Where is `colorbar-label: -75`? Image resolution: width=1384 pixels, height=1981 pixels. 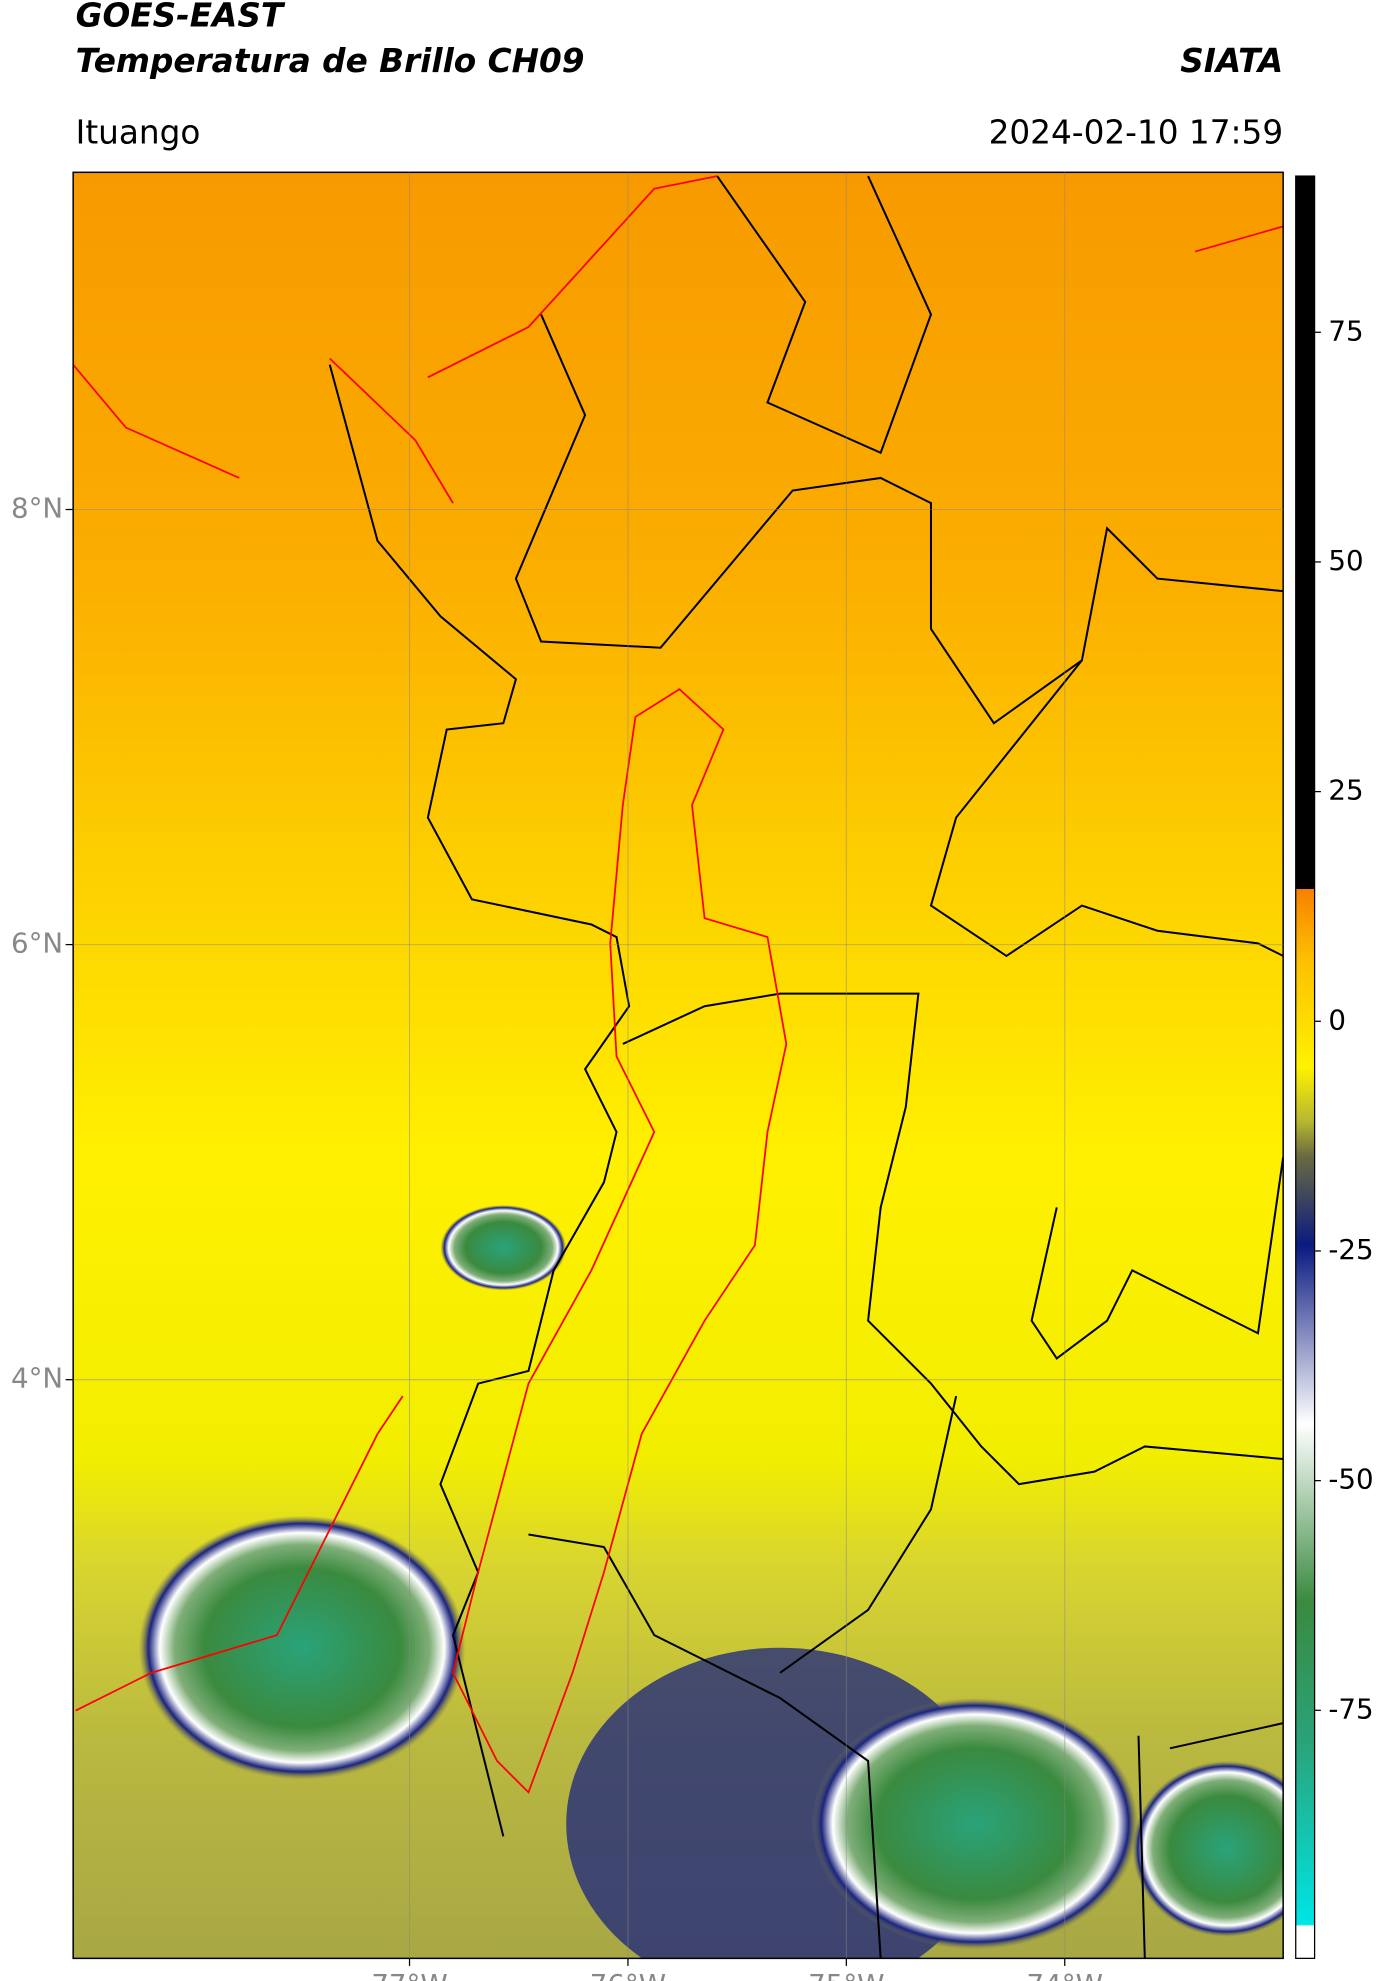 colorbar-label: -75 is located at coordinates (1350, 1708).